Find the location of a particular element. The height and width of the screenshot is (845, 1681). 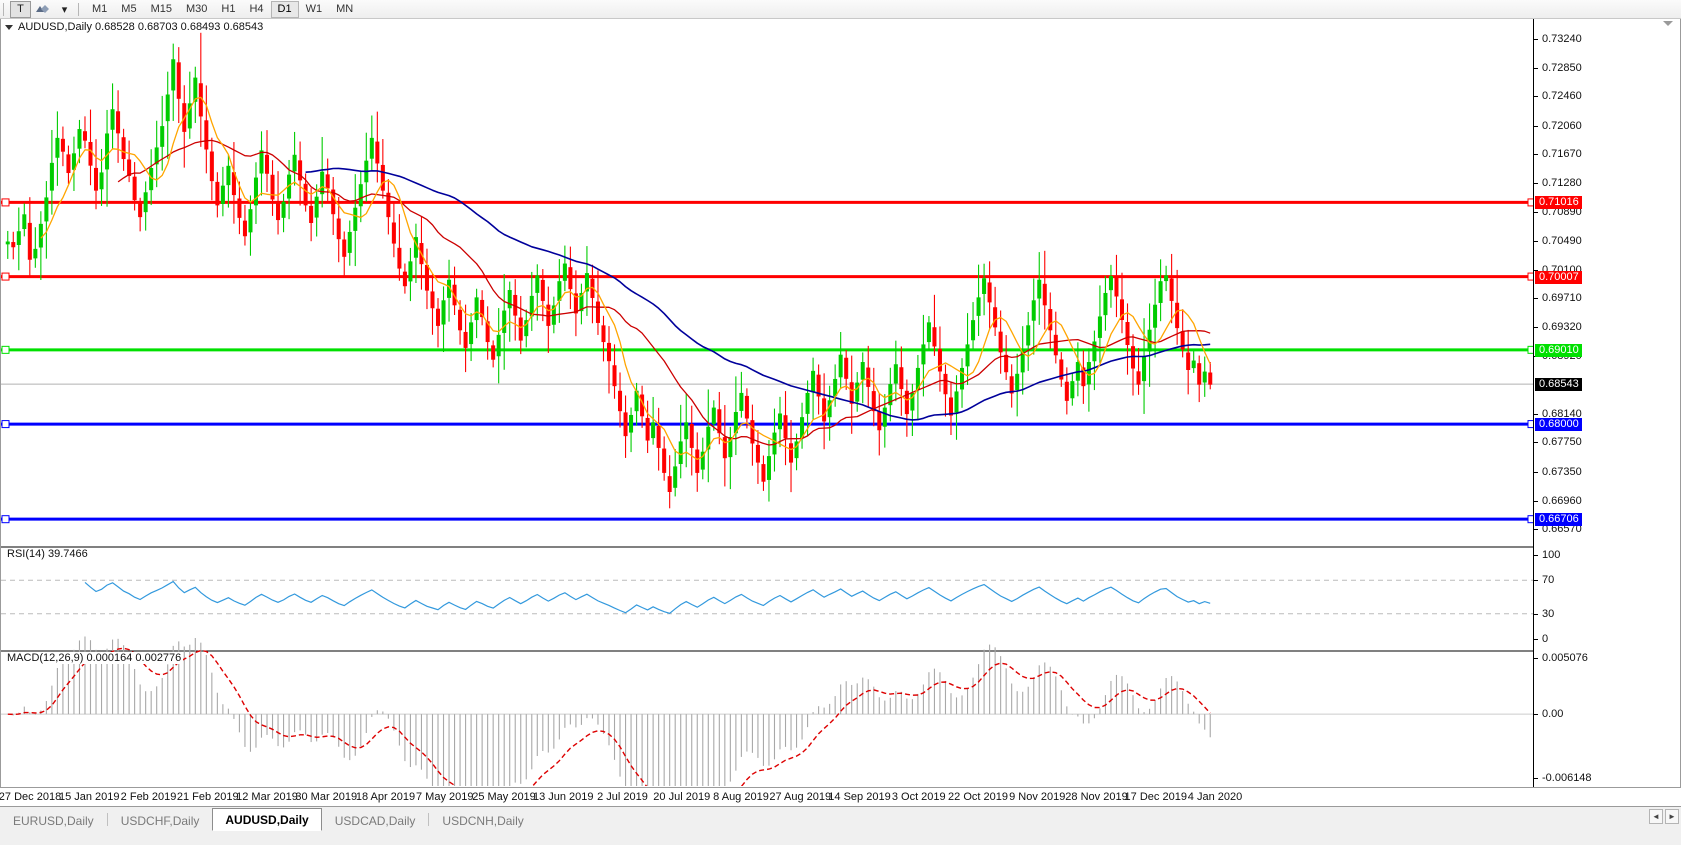

level-line-0.70007 is located at coordinates (767, 276).